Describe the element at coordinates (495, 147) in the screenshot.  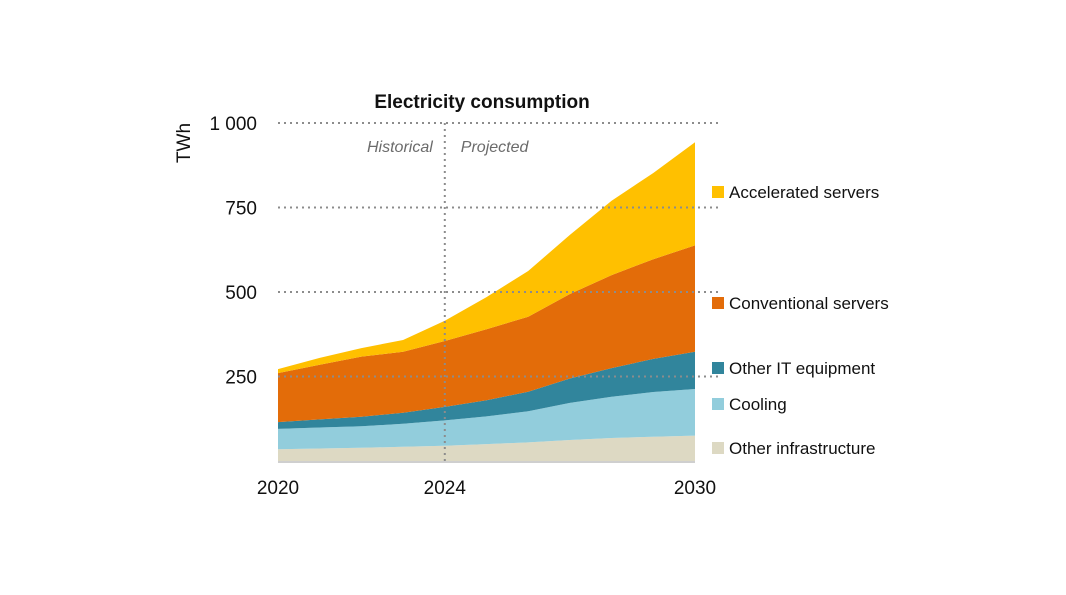
I see `projected-label: Projected` at that location.